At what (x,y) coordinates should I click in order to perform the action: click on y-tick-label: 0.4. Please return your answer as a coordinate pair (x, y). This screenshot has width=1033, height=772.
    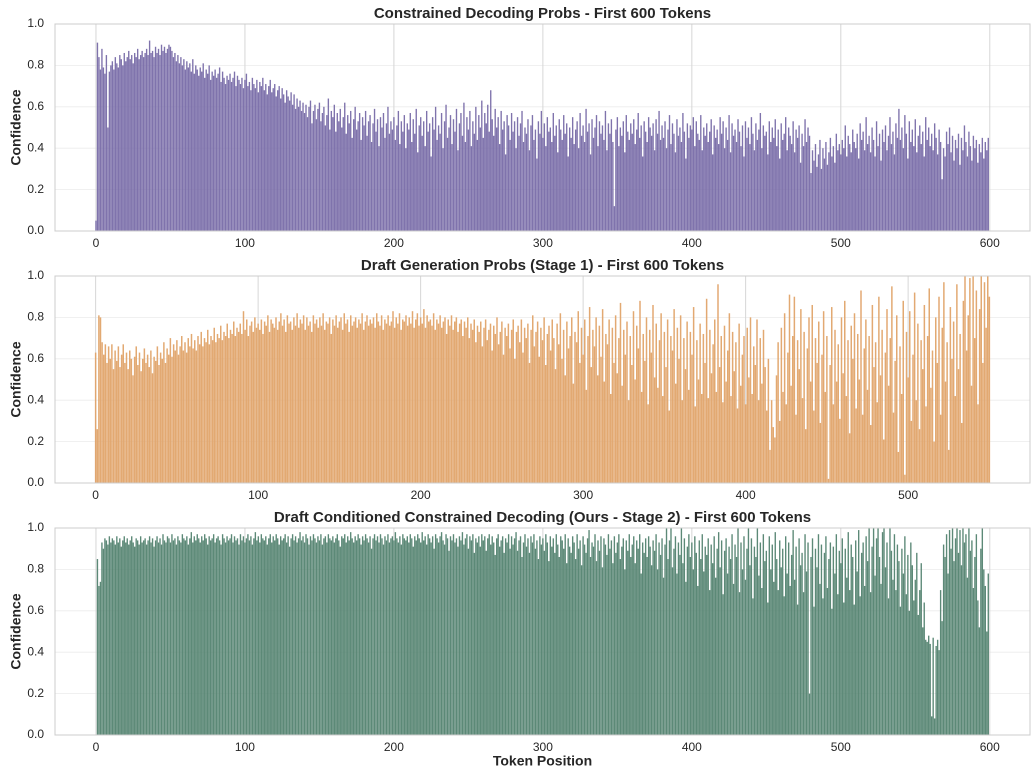
    Looking at the image, I should click on (35, 651).